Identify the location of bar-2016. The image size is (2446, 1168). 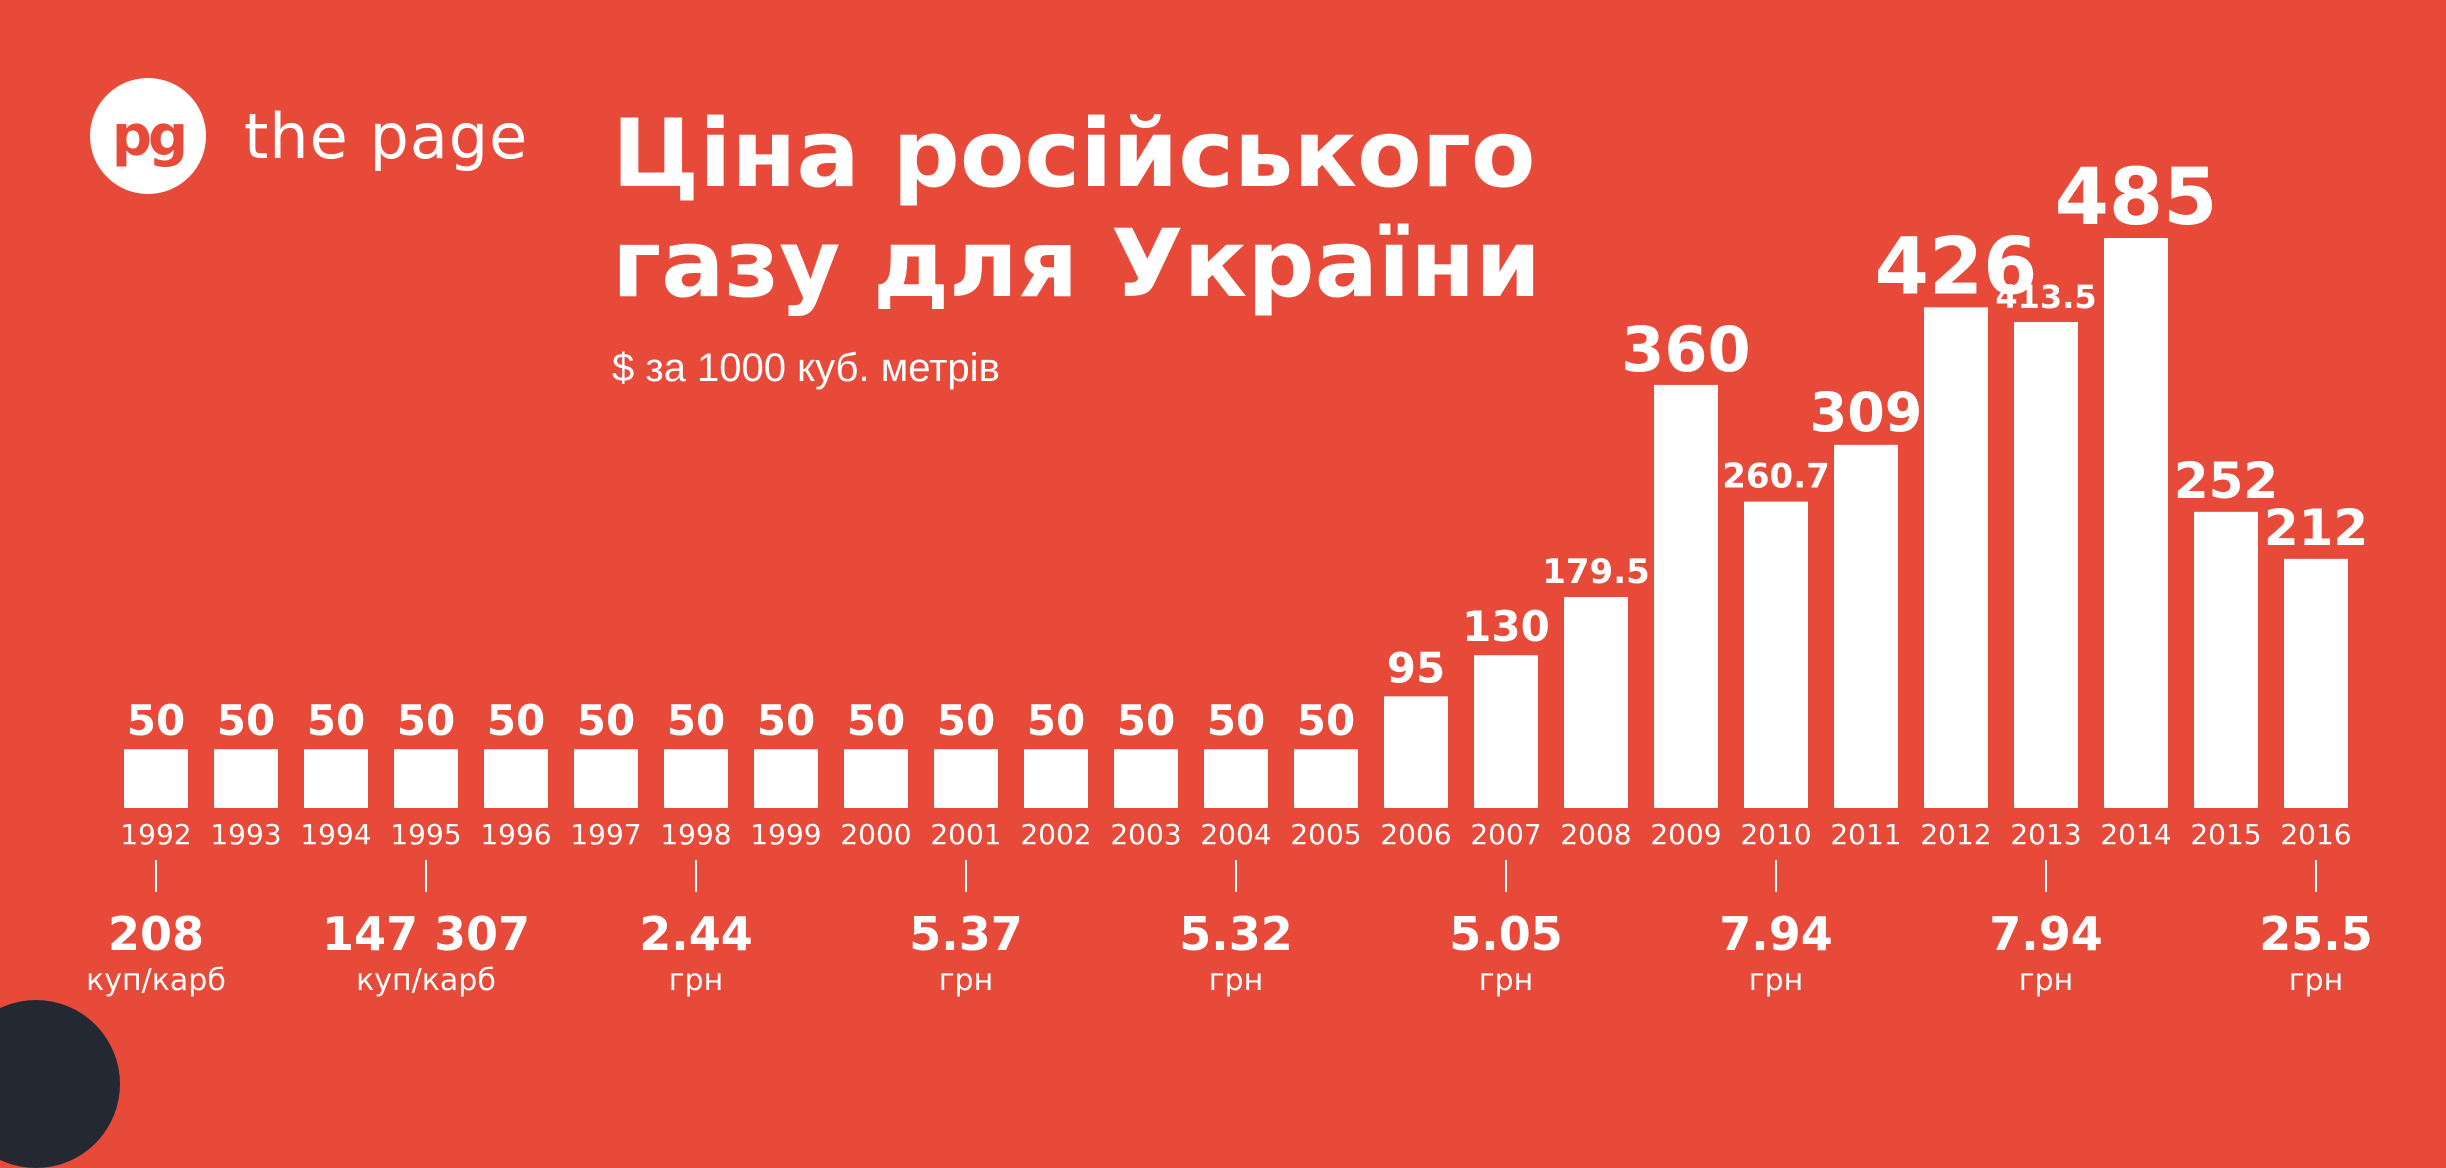
(2316, 683).